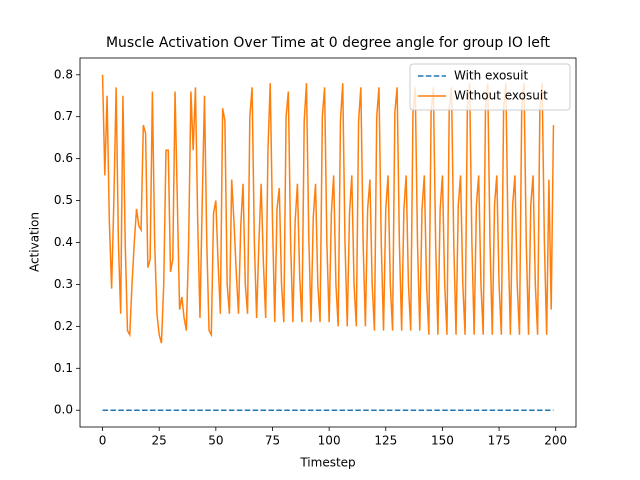  Describe the element at coordinates (63, 410) in the screenshot. I see `y-tick-label: 0.0` at that location.